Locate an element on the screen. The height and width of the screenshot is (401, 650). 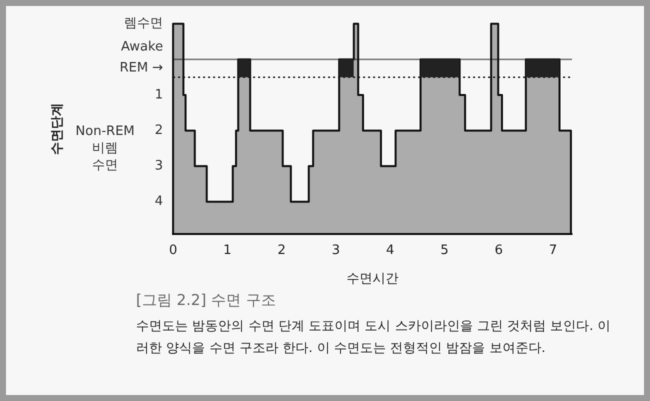
y-axis-title: 수면단계 is located at coordinates (58, 128).